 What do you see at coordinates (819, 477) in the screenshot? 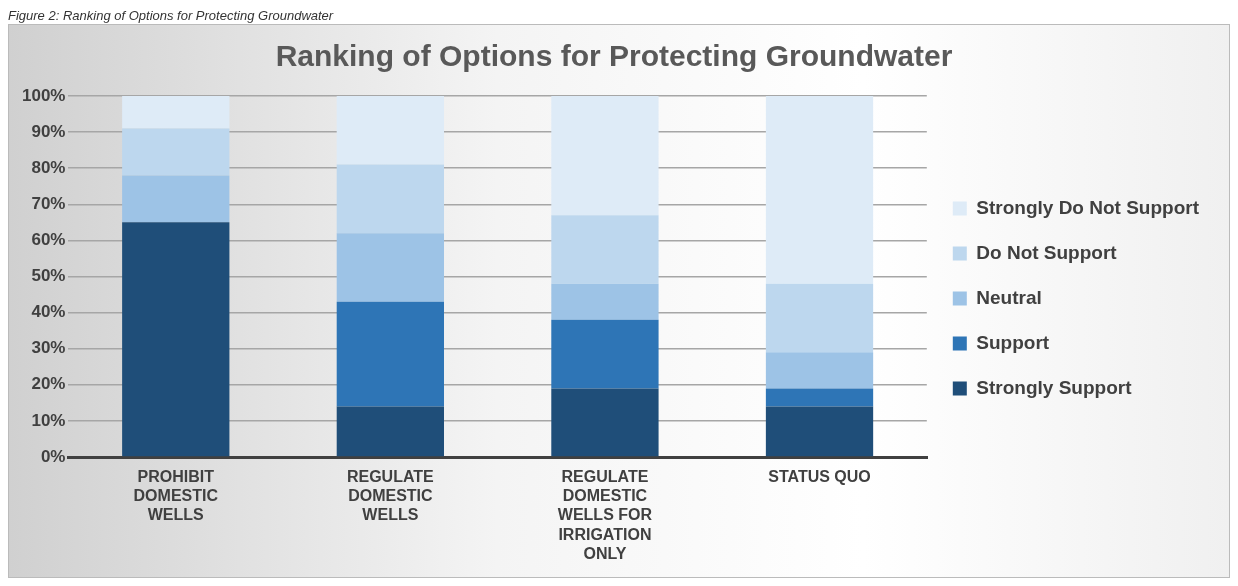
I see `x-tick-label: STATUS QUO` at bounding box center [819, 477].